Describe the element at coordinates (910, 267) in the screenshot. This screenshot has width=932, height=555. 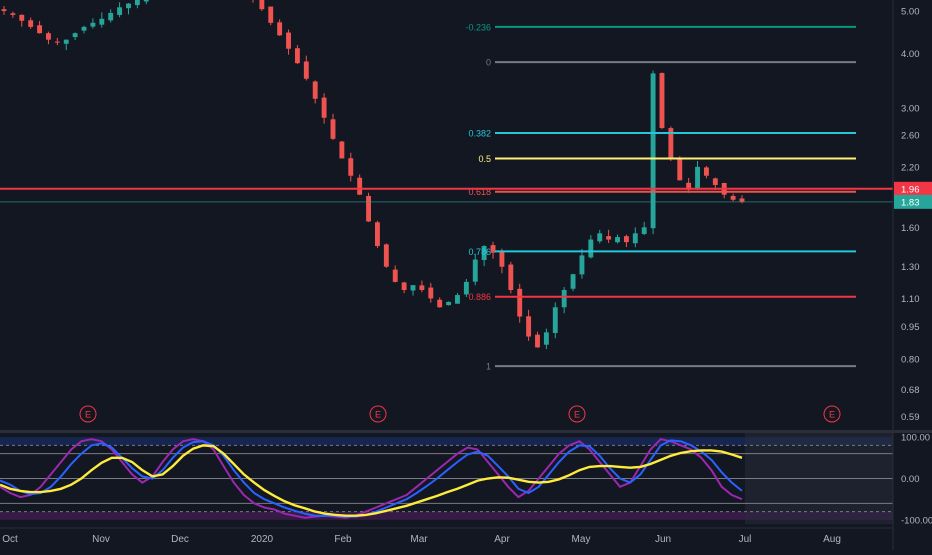
I see `price-tick-label: 1.30` at that location.